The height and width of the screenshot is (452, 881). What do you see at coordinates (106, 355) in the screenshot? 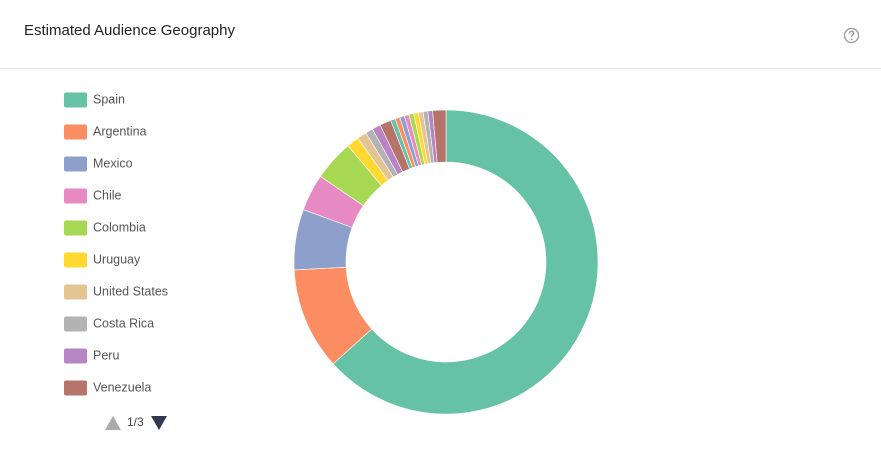
I see `legend-label: Peru` at bounding box center [106, 355].